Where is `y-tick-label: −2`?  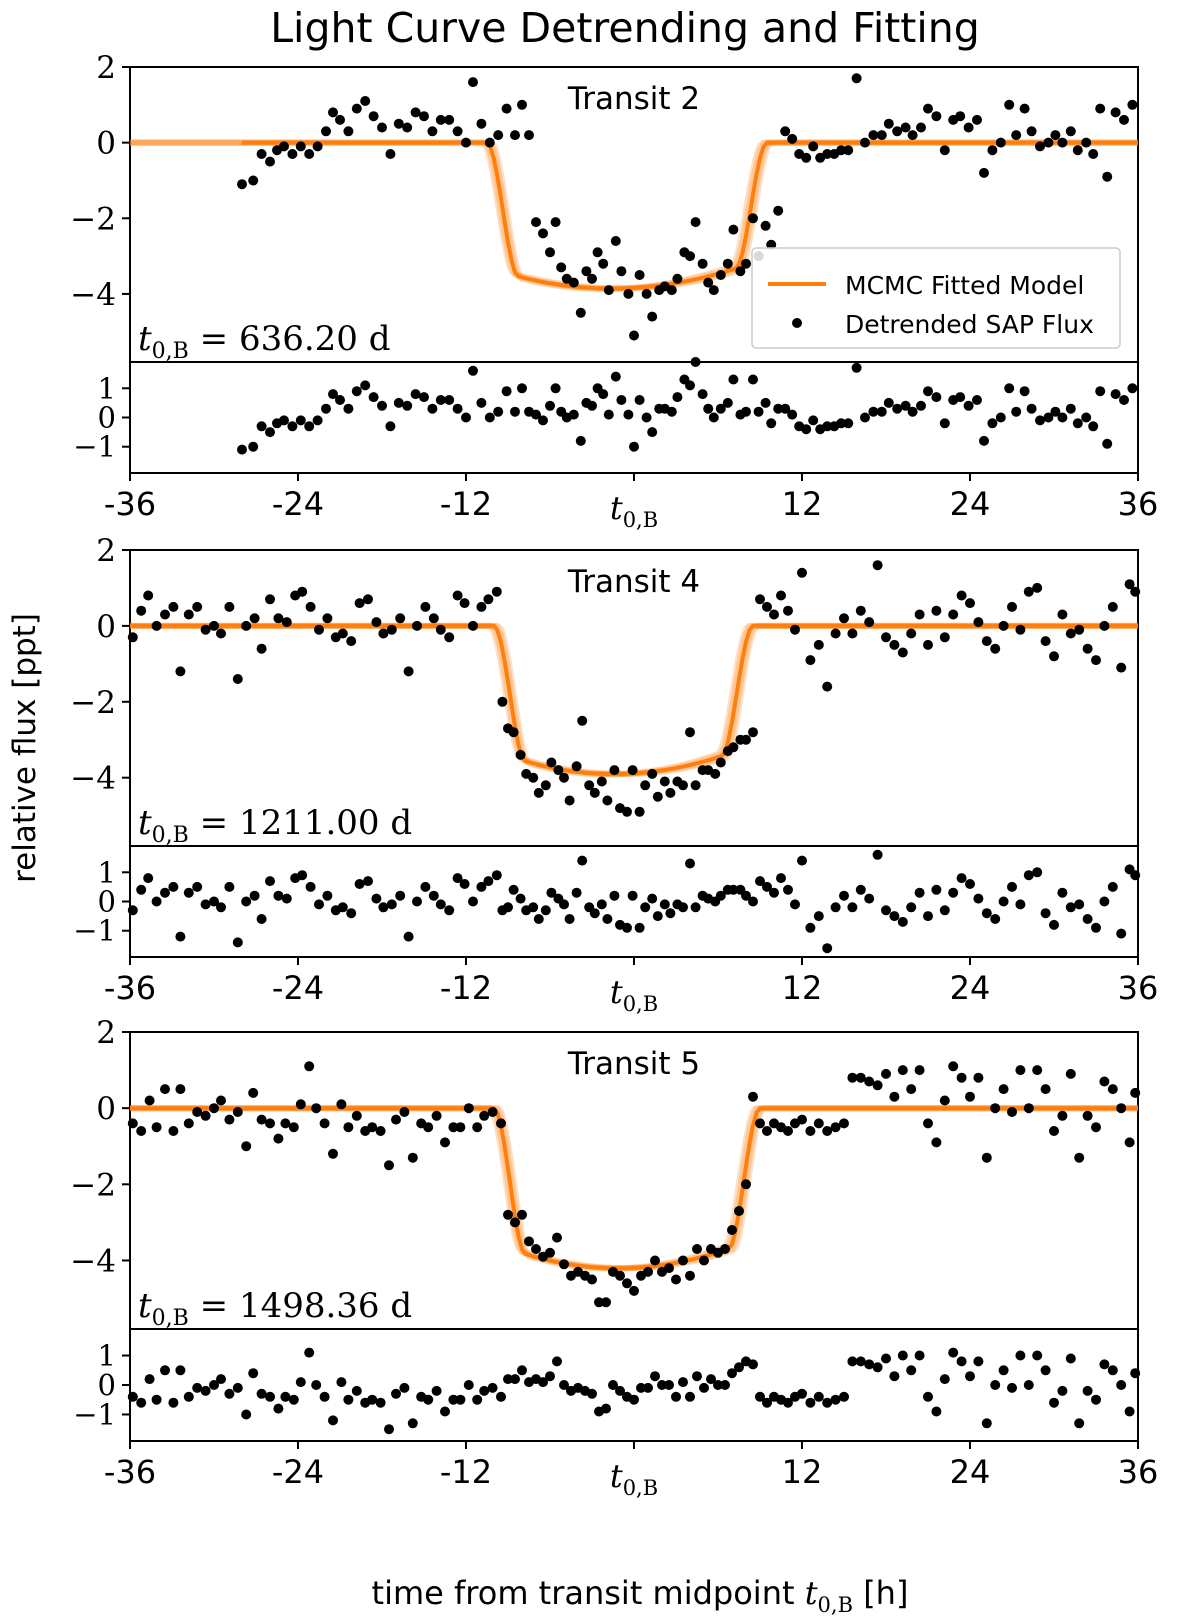
y-tick-label: −2 is located at coordinates (93, 219).